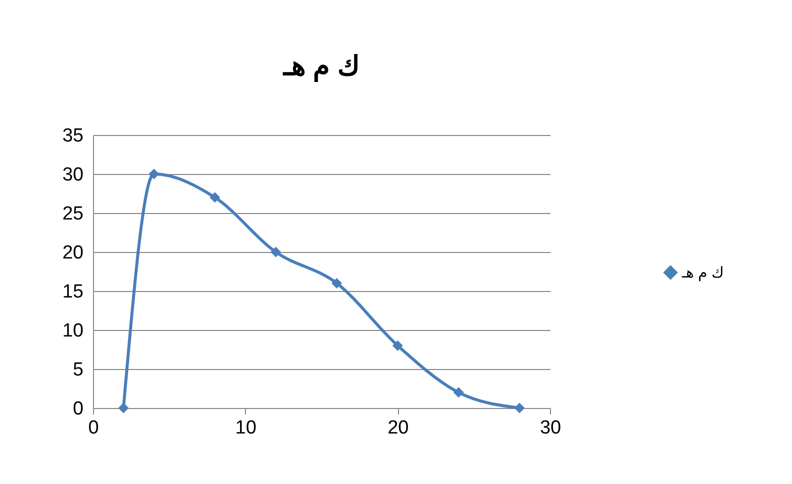 Image resolution: width=792 pixels, height=484 pixels. What do you see at coordinates (73, 214) in the screenshot?
I see `y-tick-label: 25` at bounding box center [73, 214].